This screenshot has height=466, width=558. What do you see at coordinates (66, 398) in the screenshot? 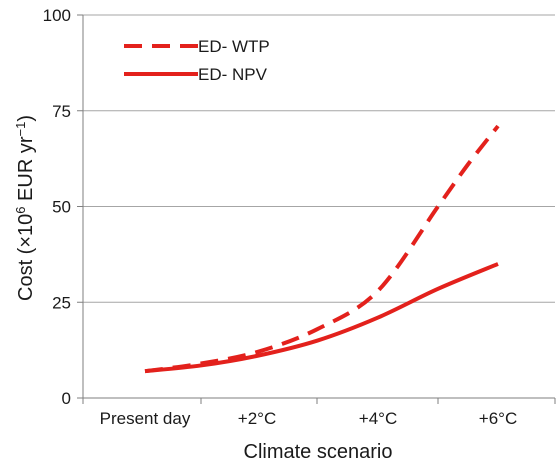
I see `y-tick-label-0: 0` at bounding box center [66, 398].